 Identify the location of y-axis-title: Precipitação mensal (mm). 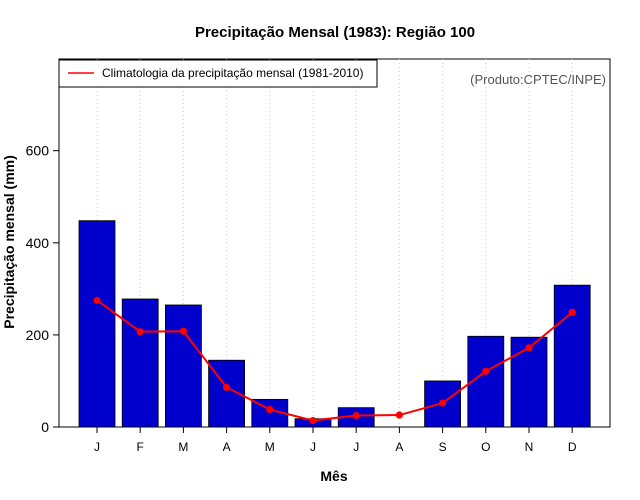
(9, 242).